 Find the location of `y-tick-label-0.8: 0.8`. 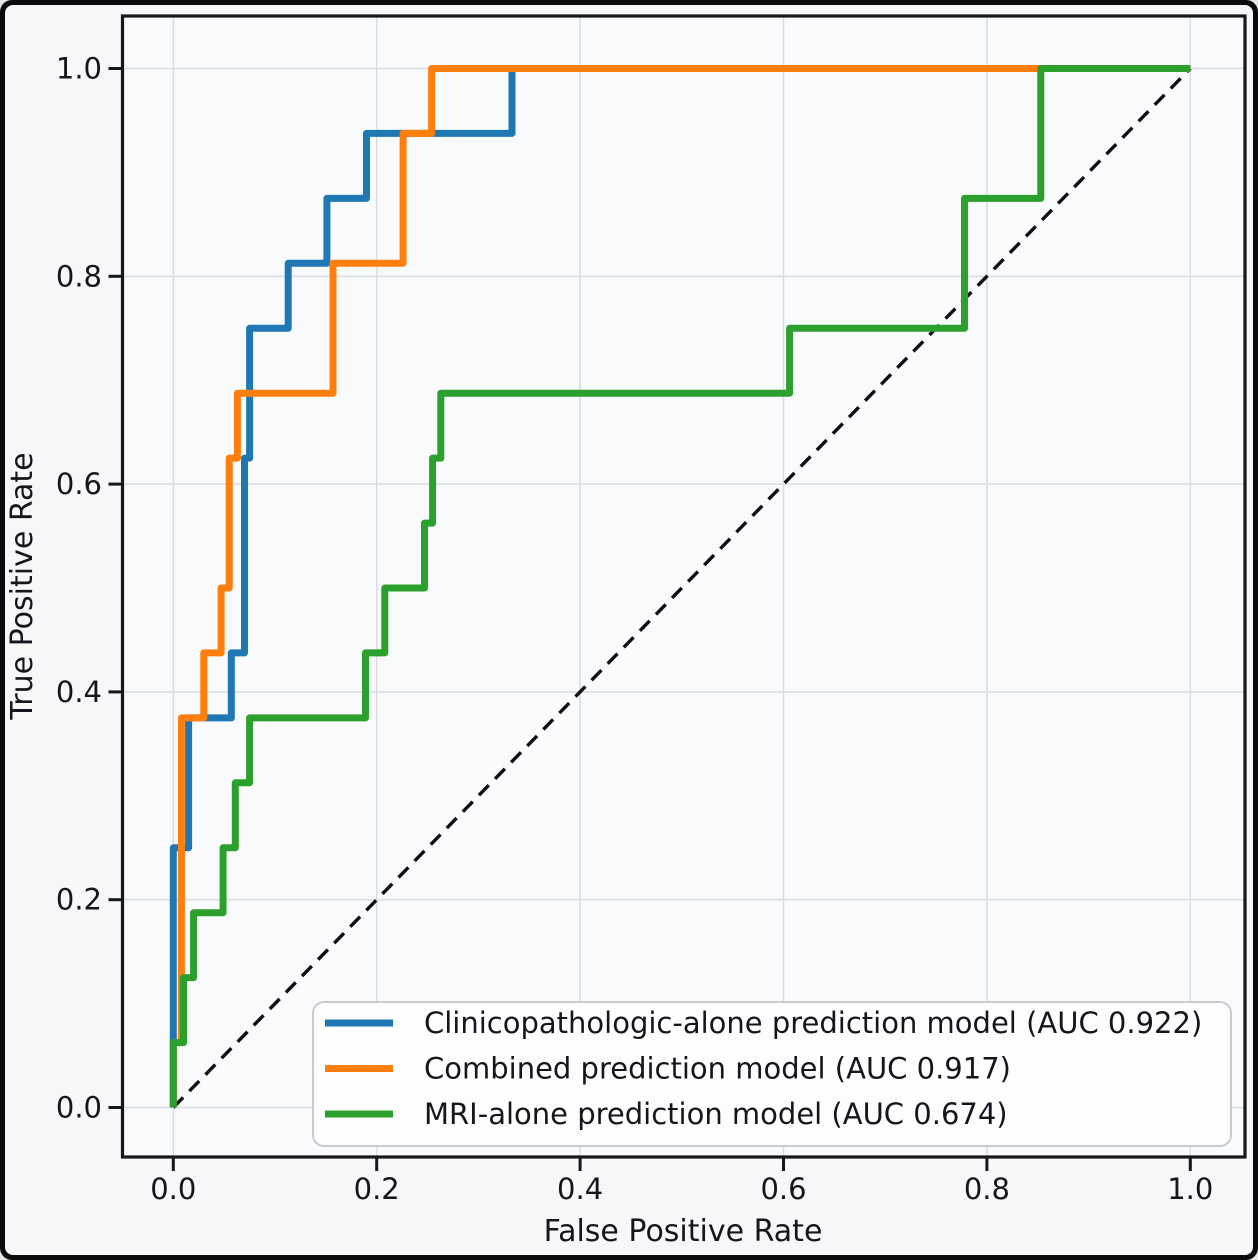

y-tick-label-0.8: 0.8 is located at coordinates (79, 276).